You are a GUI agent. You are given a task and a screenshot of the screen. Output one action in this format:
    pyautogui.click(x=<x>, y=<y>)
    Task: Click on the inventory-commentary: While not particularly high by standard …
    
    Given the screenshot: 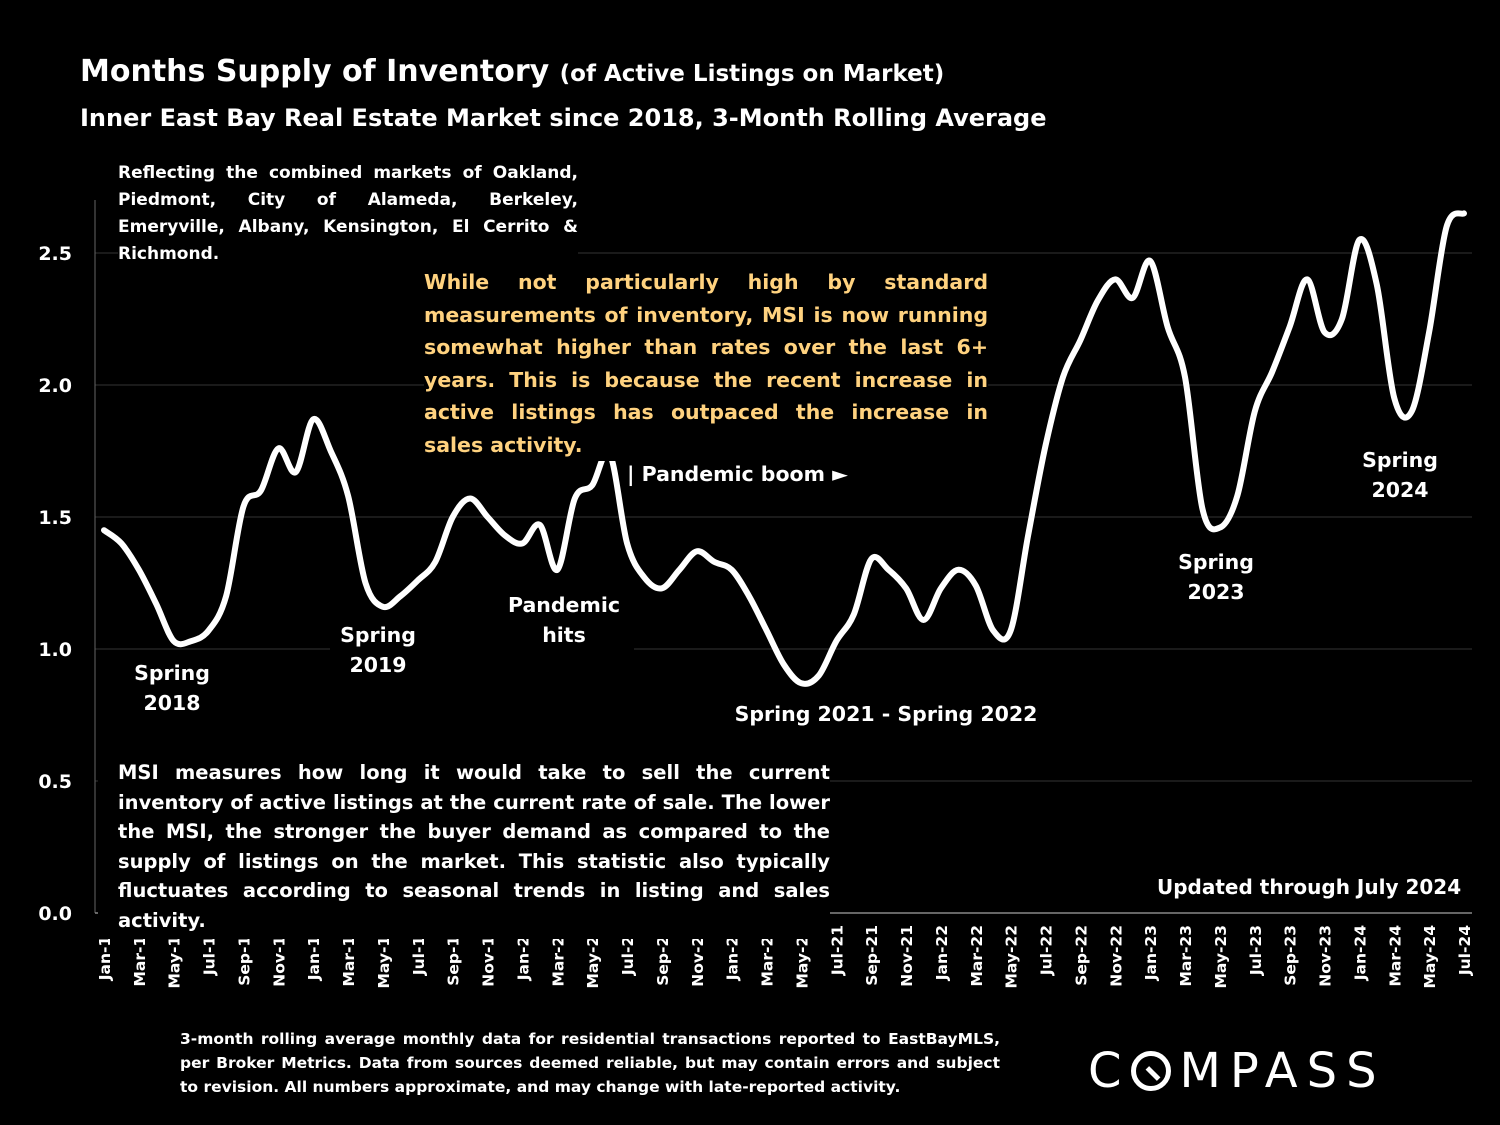 What is the action you would take?
    pyautogui.click(x=706, y=363)
    